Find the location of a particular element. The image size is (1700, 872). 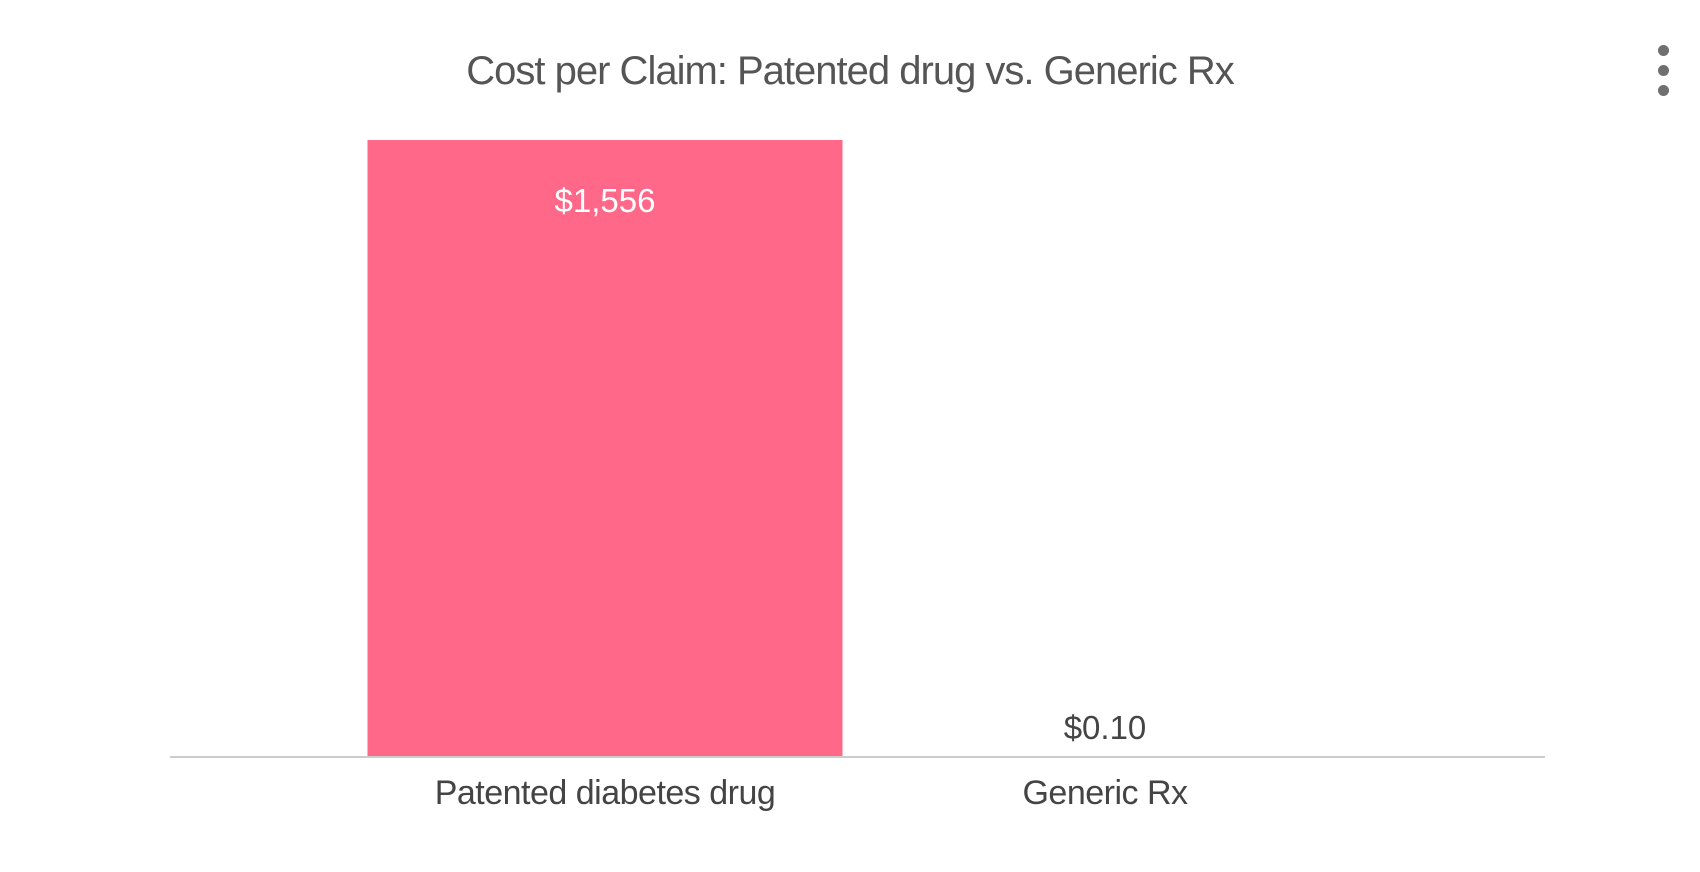

x-tick-label-1: Generic Rx is located at coordinates (1105, 793).